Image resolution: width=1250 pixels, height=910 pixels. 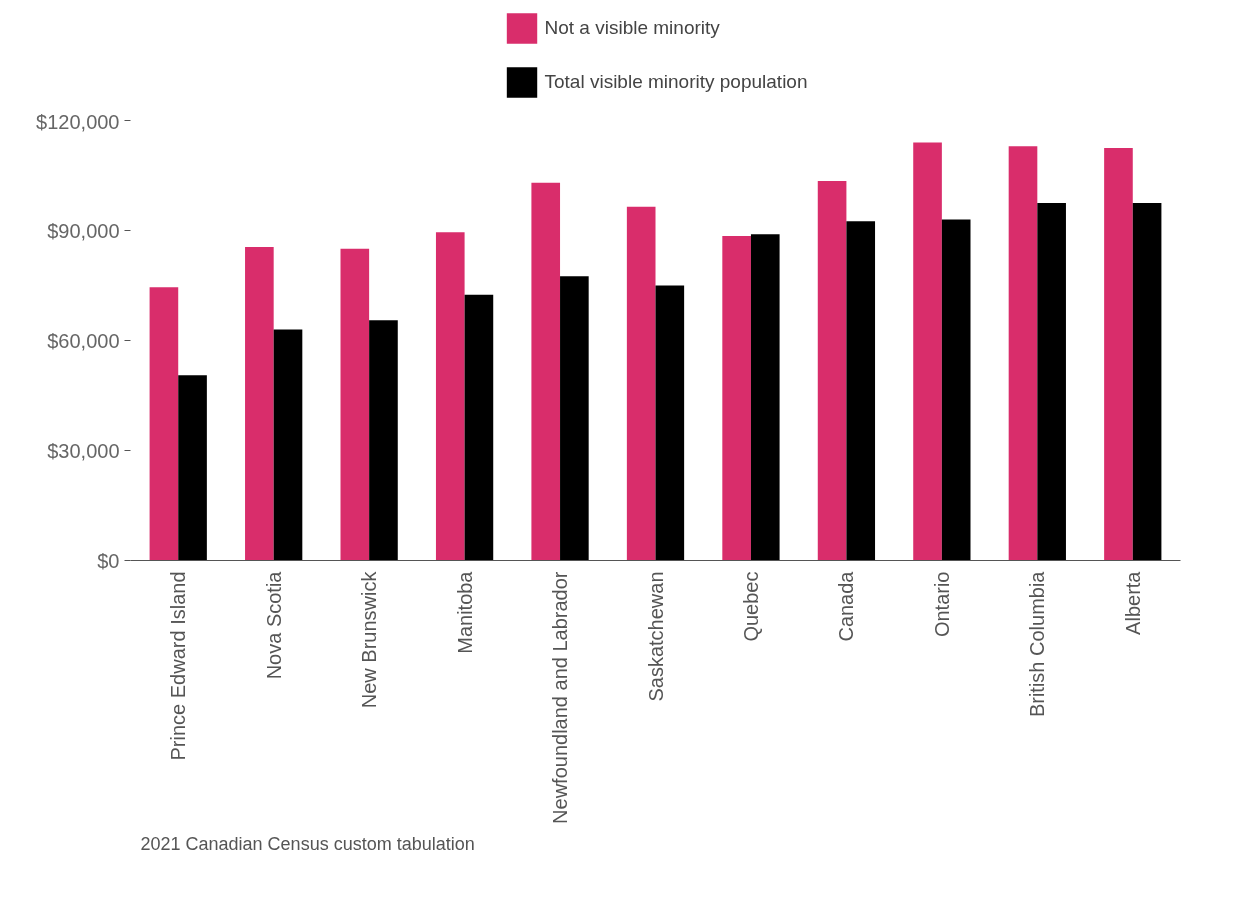 What do you see at coordinates (273, 625) in the screenshot?
I see `x-tick-label: Nova Scotia` at bounding box center [273, 625].